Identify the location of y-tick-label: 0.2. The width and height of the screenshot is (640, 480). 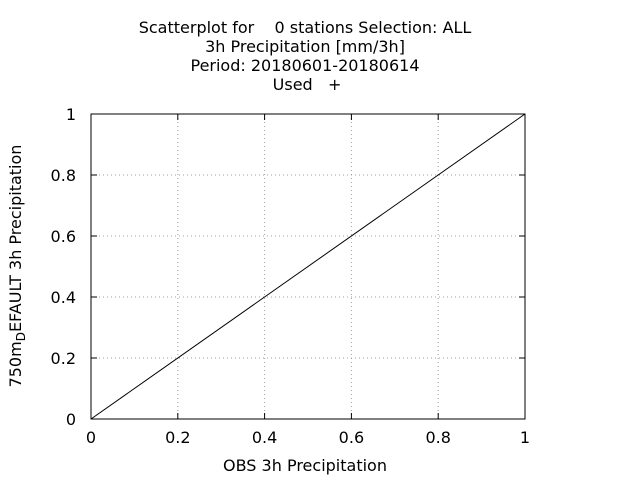
(63, 358).